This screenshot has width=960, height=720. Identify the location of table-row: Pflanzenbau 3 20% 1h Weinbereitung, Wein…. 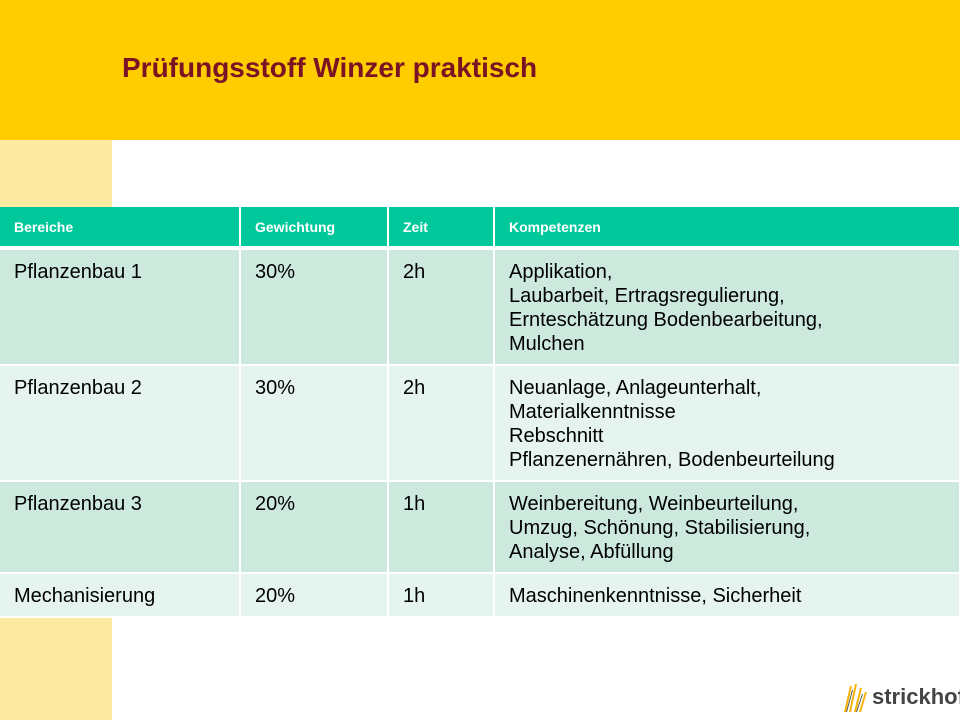
(480, 527).